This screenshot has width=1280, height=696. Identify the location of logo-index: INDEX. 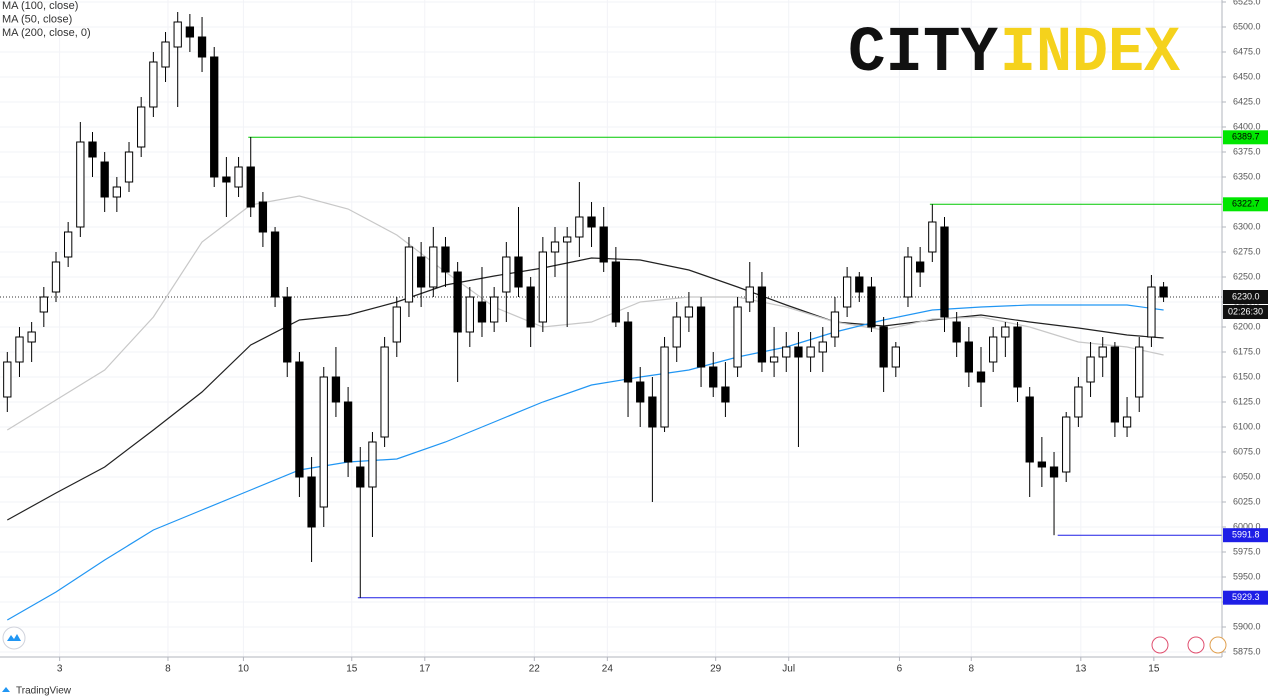
(1090, 54).